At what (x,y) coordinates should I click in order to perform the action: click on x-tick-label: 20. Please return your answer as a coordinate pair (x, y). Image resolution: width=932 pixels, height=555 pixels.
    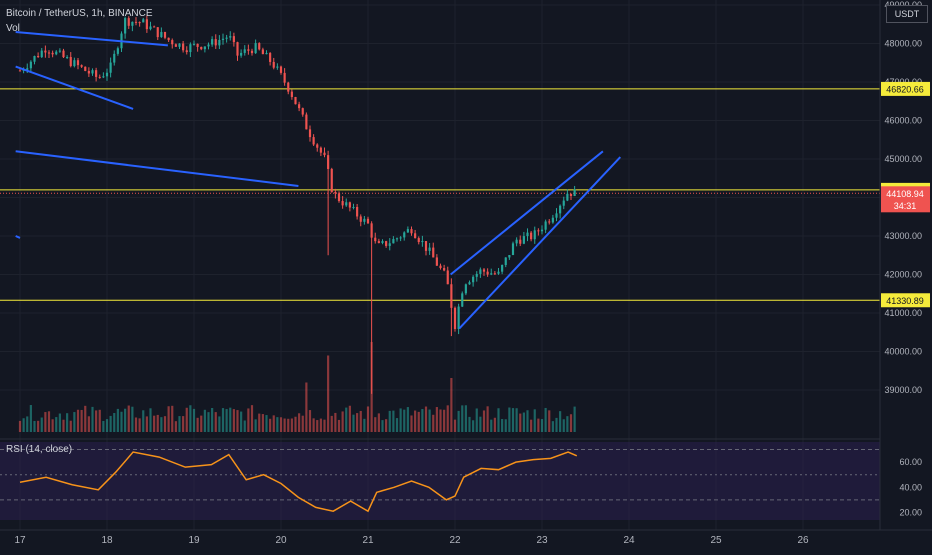
    Looking at the image, I should click on (281, 540).